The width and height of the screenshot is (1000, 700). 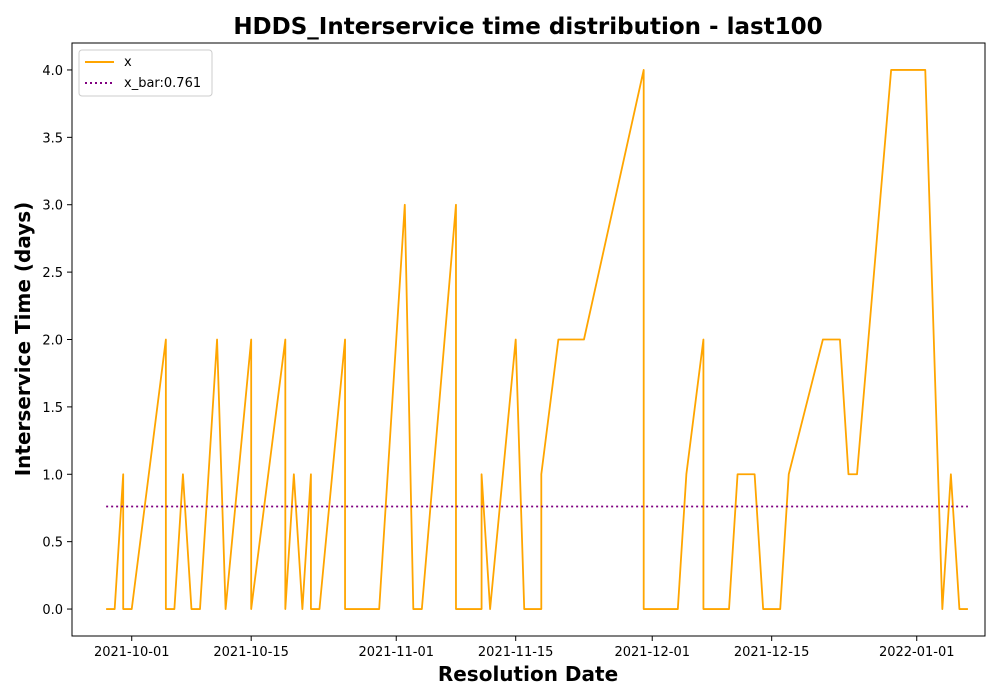 I want to click on x-tick-label-0: 2021-10-01, so click(x=132, y=652).